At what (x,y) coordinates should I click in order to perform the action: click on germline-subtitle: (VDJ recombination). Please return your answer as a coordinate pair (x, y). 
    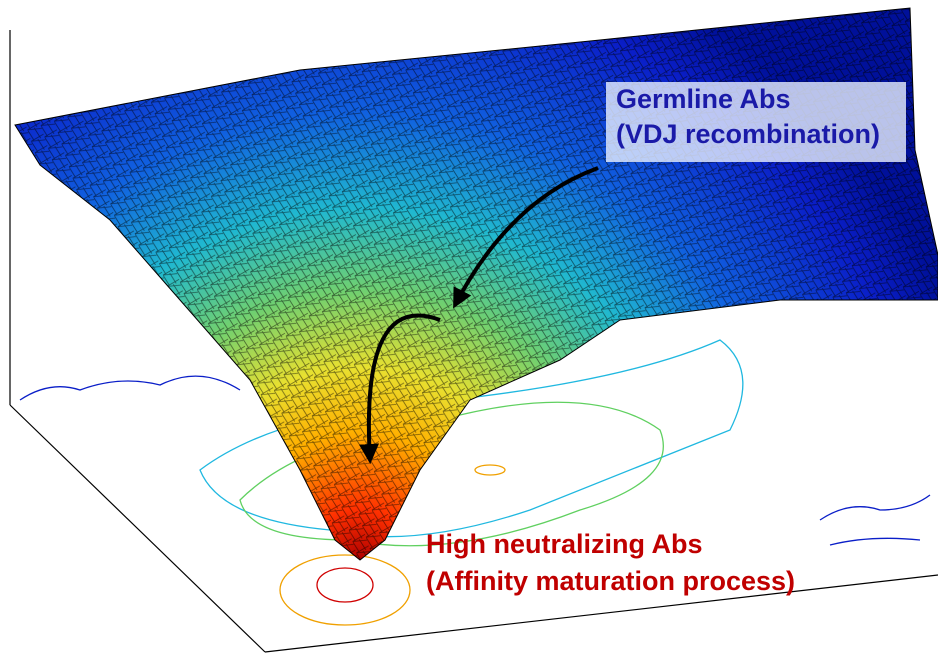
    Looking at the image, I should click on (748, 134).